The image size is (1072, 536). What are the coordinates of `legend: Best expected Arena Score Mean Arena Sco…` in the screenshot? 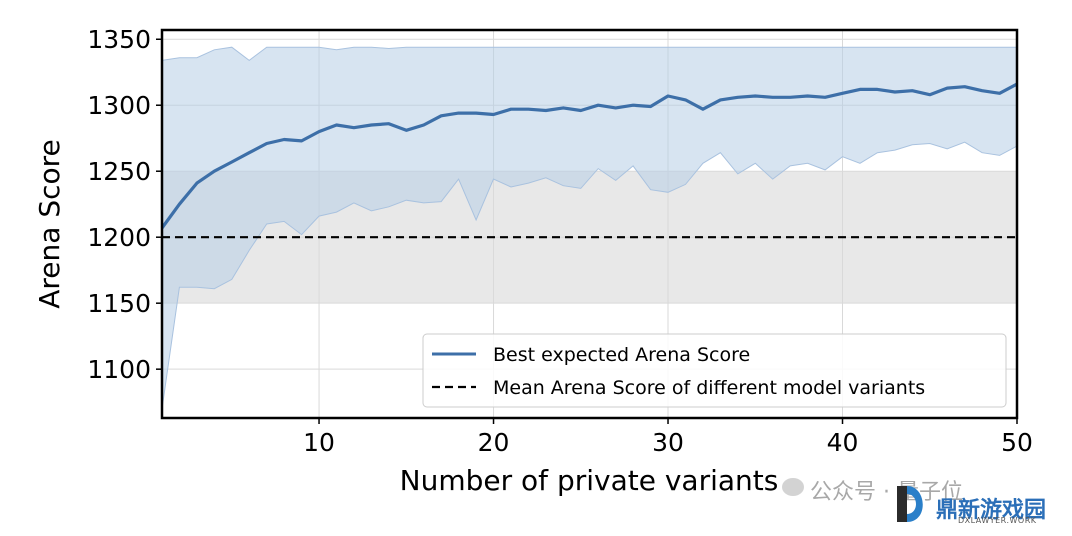 It's located at (714, 370).